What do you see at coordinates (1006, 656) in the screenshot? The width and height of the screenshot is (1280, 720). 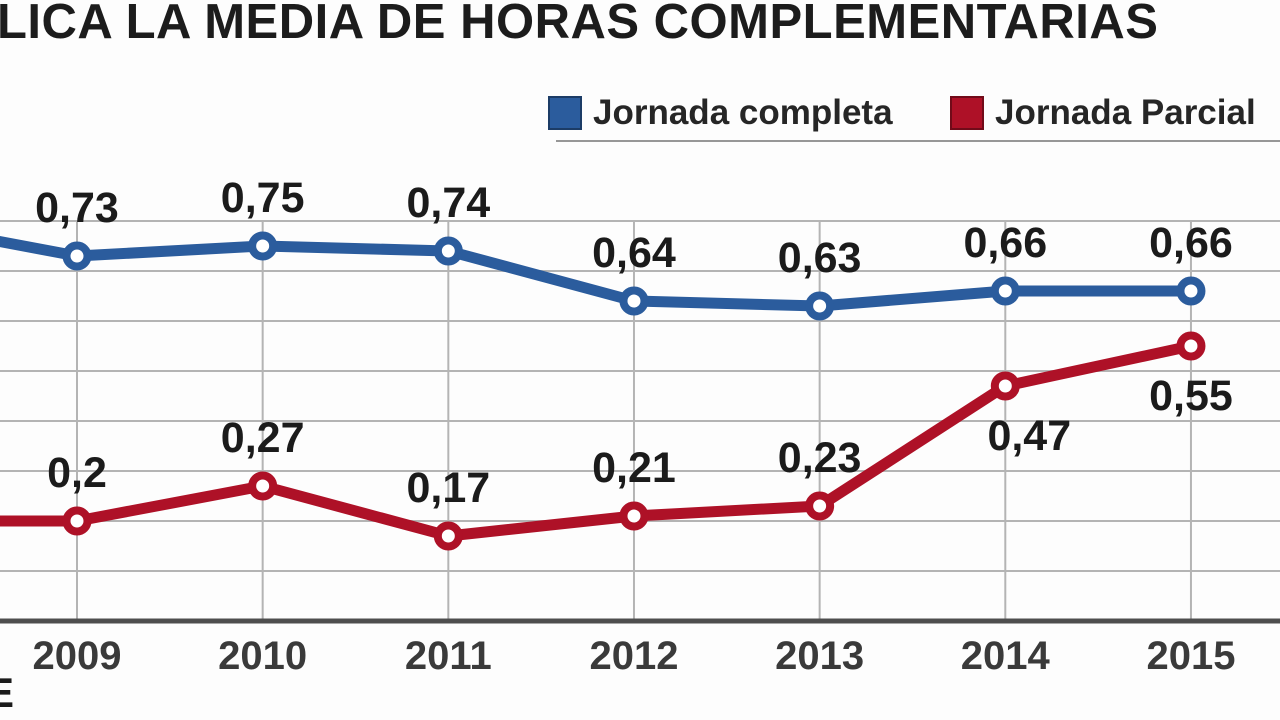 I see `svg-text: 2014` at bounding box center [1006, 656].